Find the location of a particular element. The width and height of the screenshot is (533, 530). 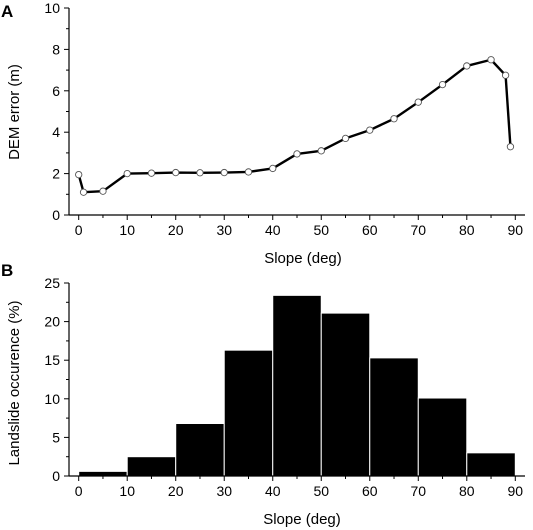

panel-b-letter: B is located at coordinates (7, 270).